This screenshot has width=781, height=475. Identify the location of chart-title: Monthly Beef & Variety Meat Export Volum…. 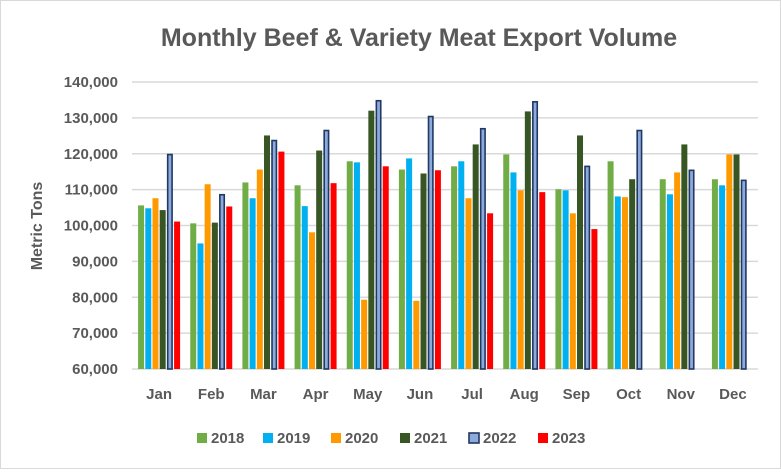
(419, 38).